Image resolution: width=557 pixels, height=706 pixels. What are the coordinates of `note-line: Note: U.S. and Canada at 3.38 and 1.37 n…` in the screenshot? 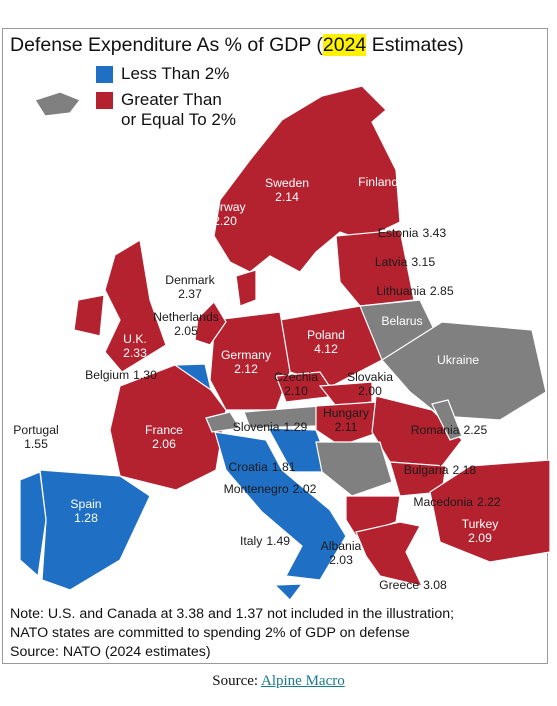 It's located at (232, 614).